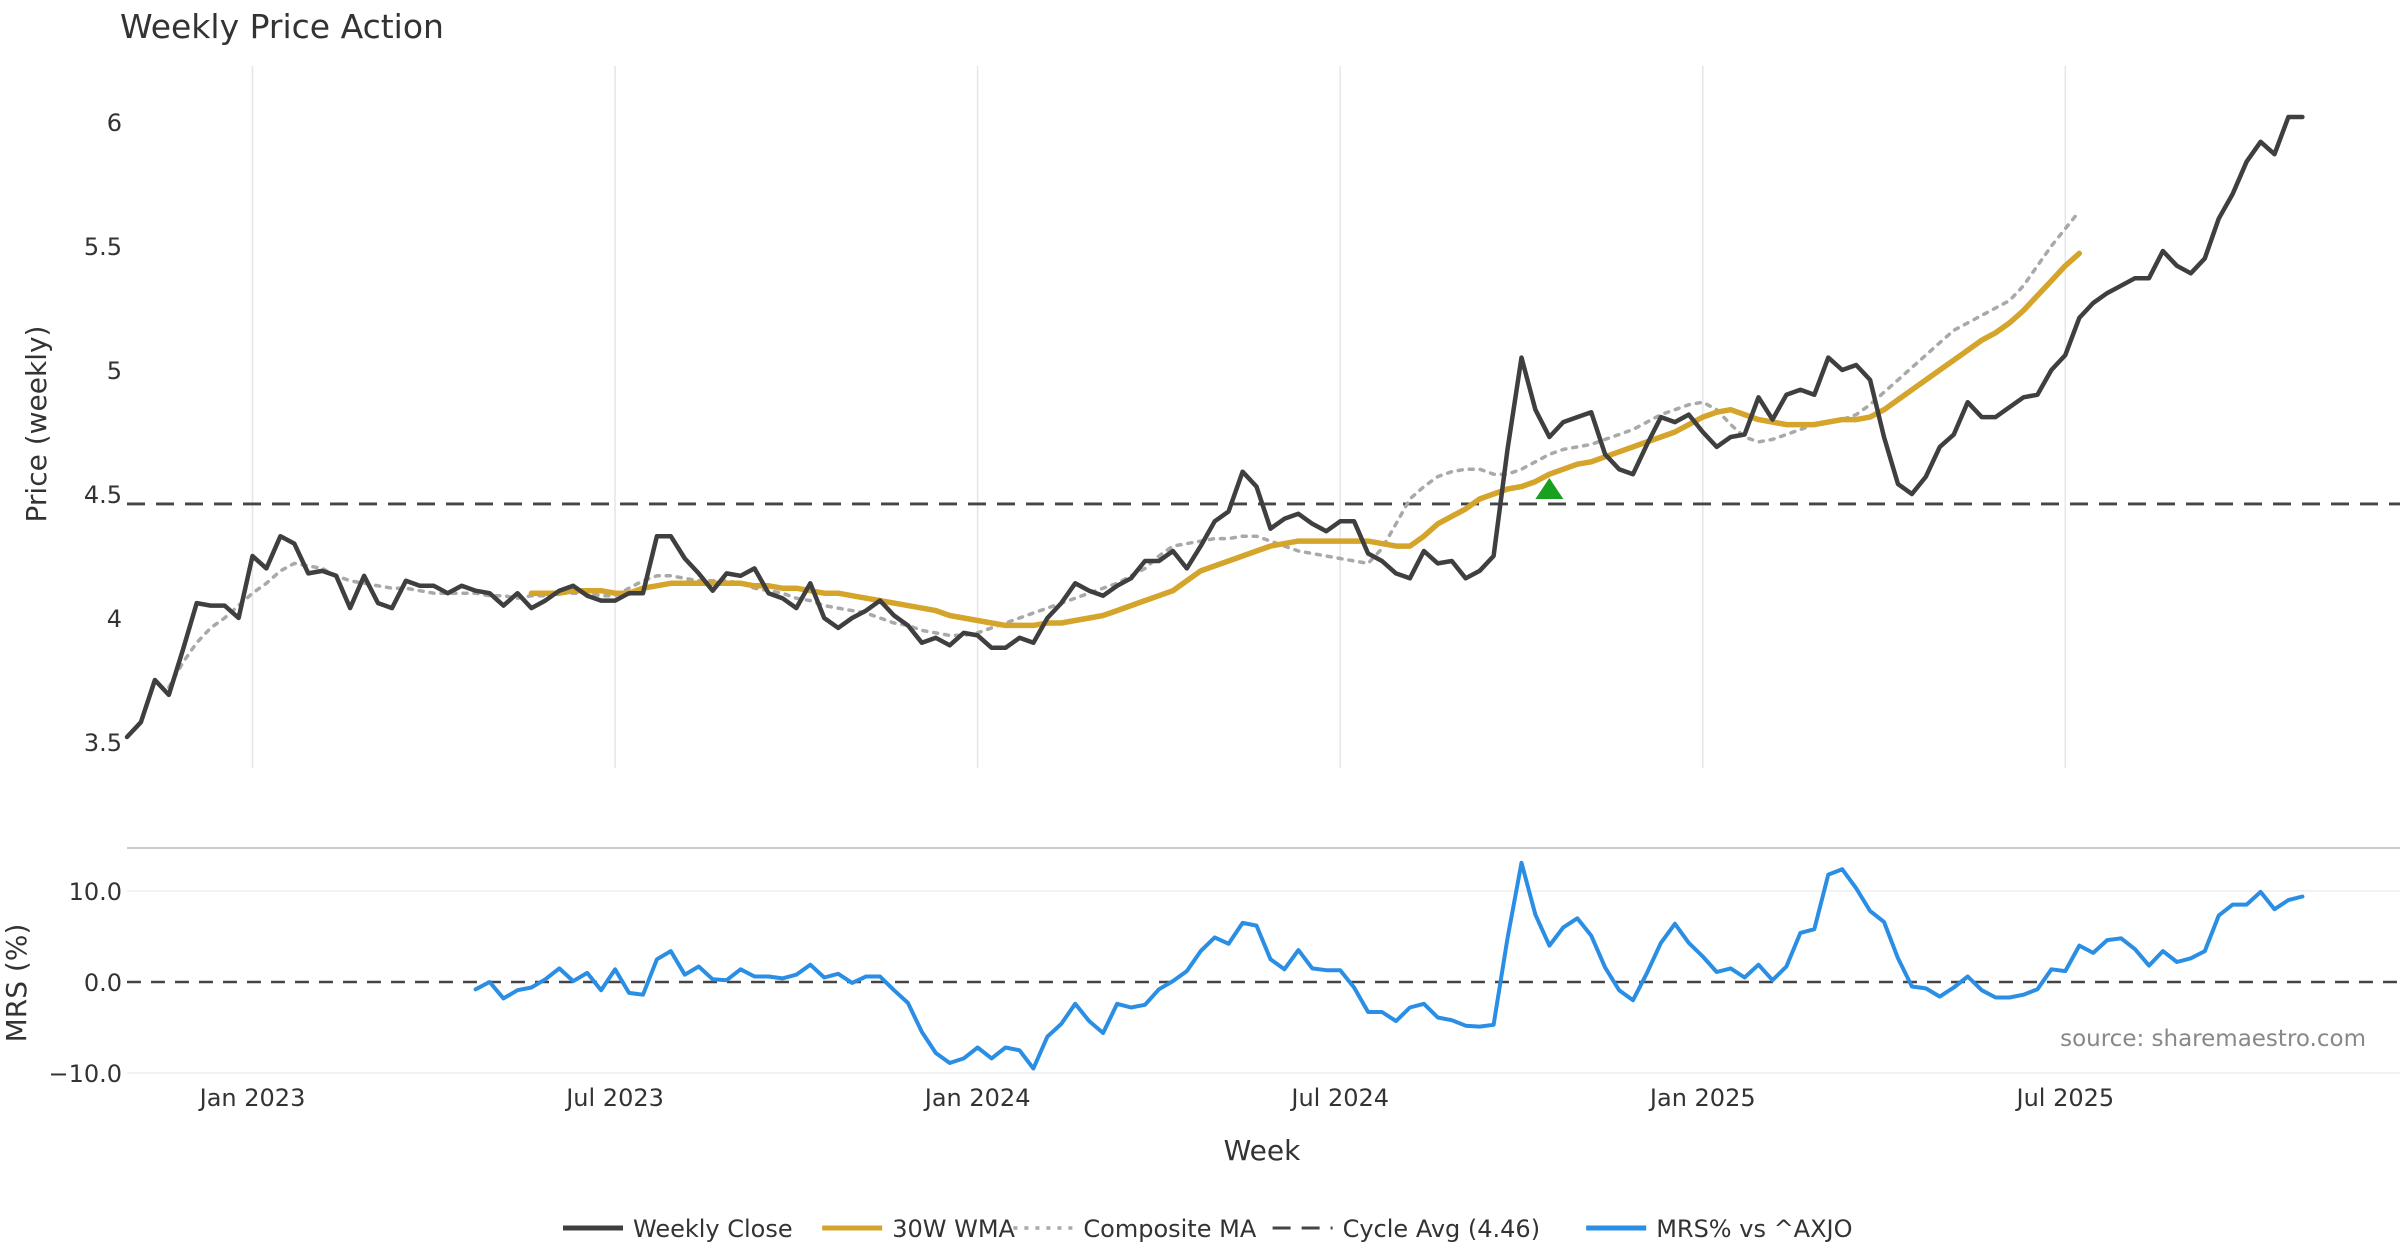  Describe the element at coordinates (114, 619) in the screenshot. I see `price-ytick-label: 4` at that location.